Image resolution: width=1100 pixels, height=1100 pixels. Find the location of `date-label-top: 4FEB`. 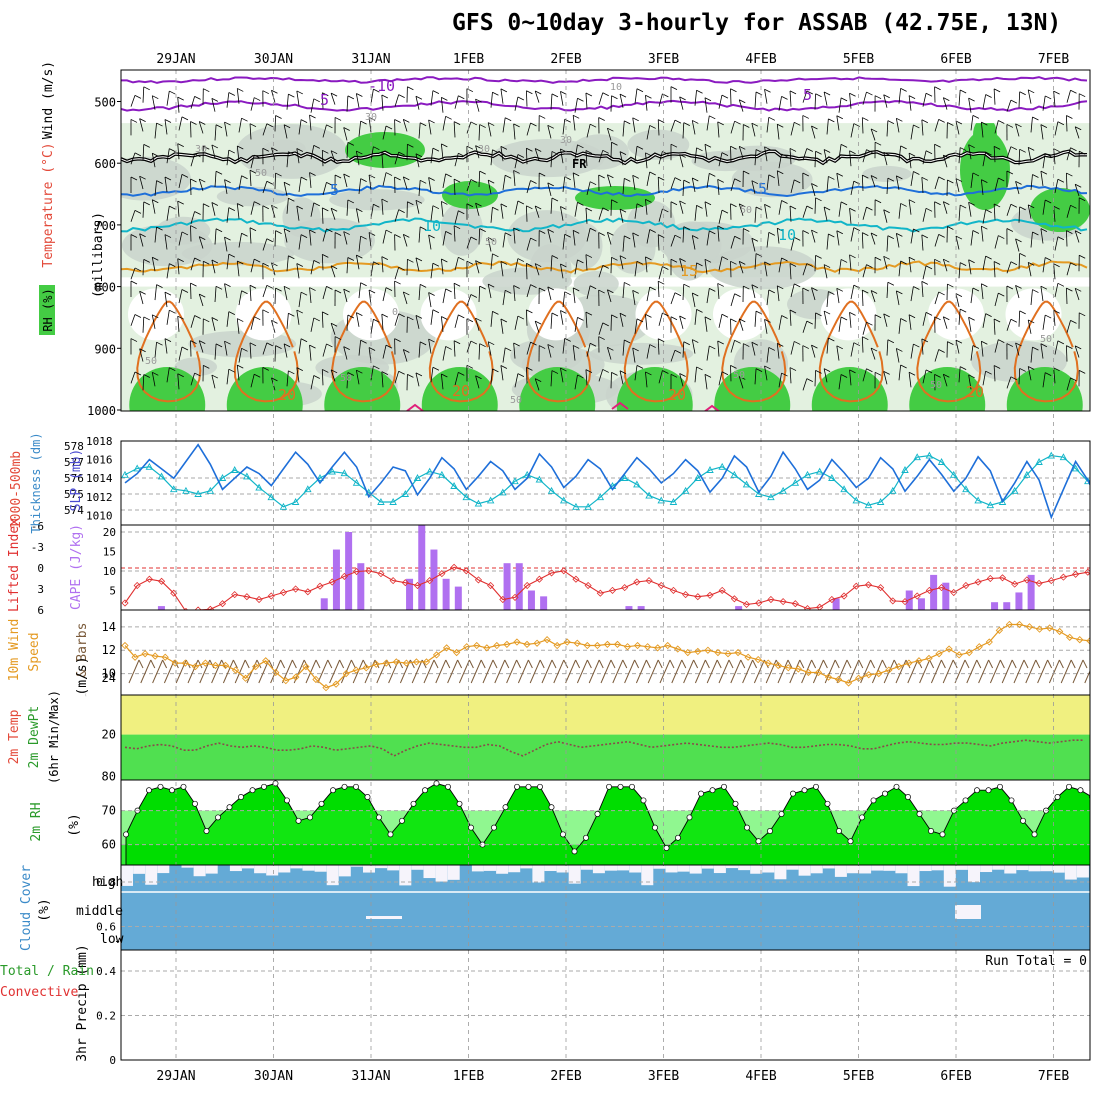

date-label-top: 4FEB is located at coordinates (760, 59).